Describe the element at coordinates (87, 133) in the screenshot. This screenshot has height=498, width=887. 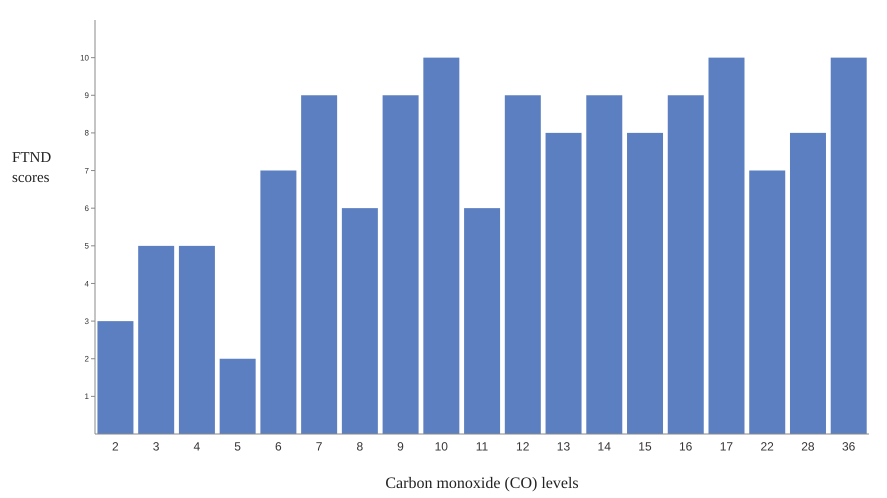
I see `y-tick-label: 8` at that location.